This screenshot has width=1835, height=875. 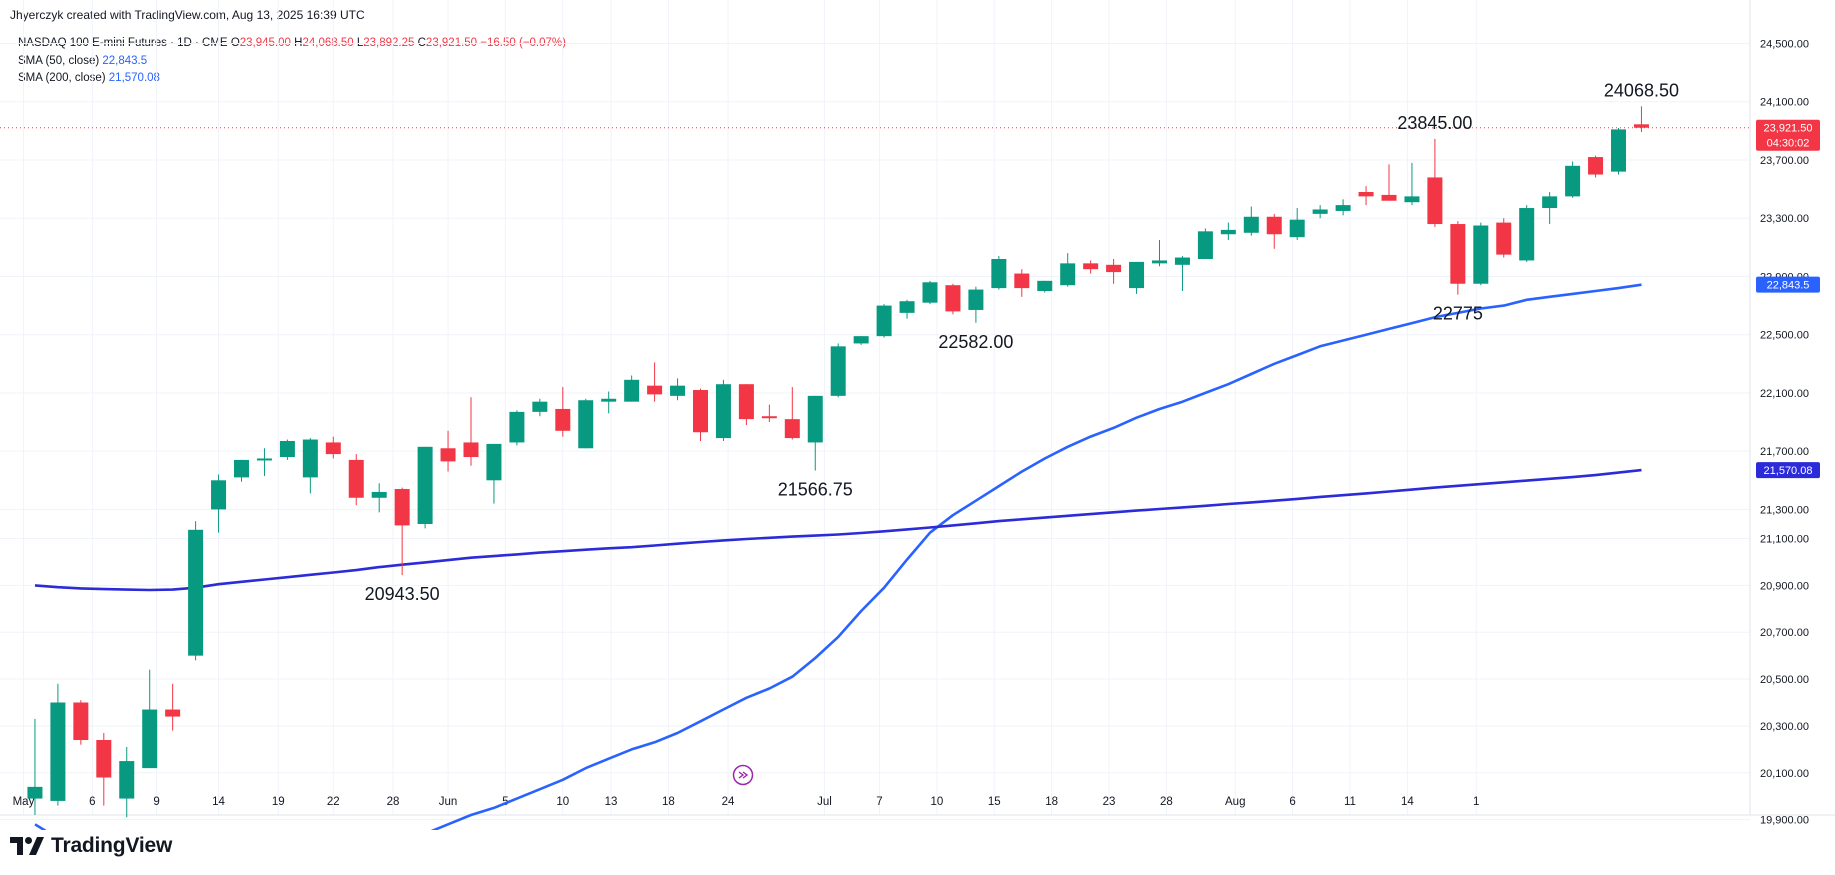 What do you see at coordinates (1788, 284) in the screenshot?
I see `sma50-price-label: 22,843.5` at bounding box center [1788, 284].